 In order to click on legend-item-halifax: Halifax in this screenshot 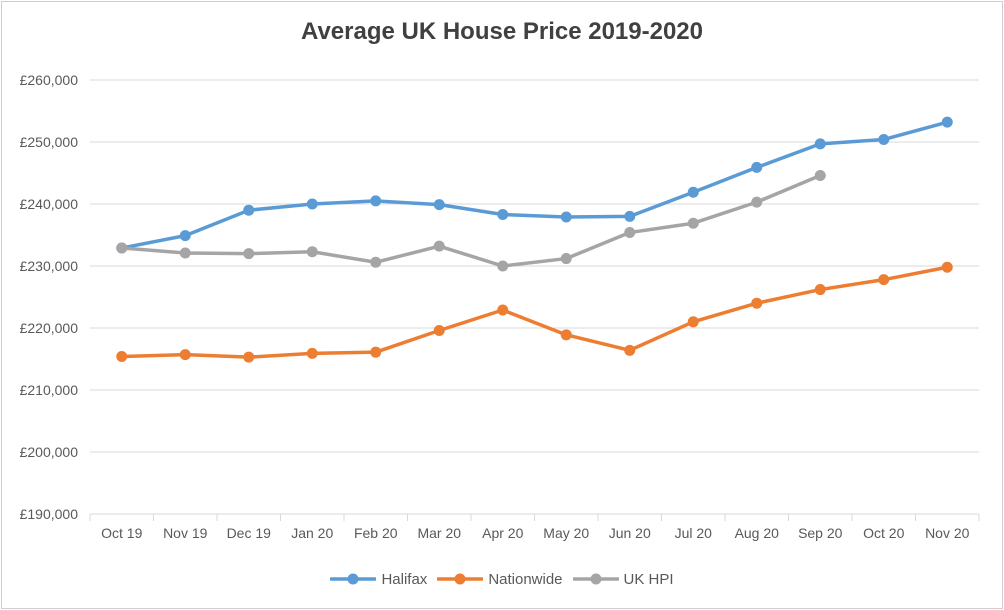, I will do `click(378, 579)`.